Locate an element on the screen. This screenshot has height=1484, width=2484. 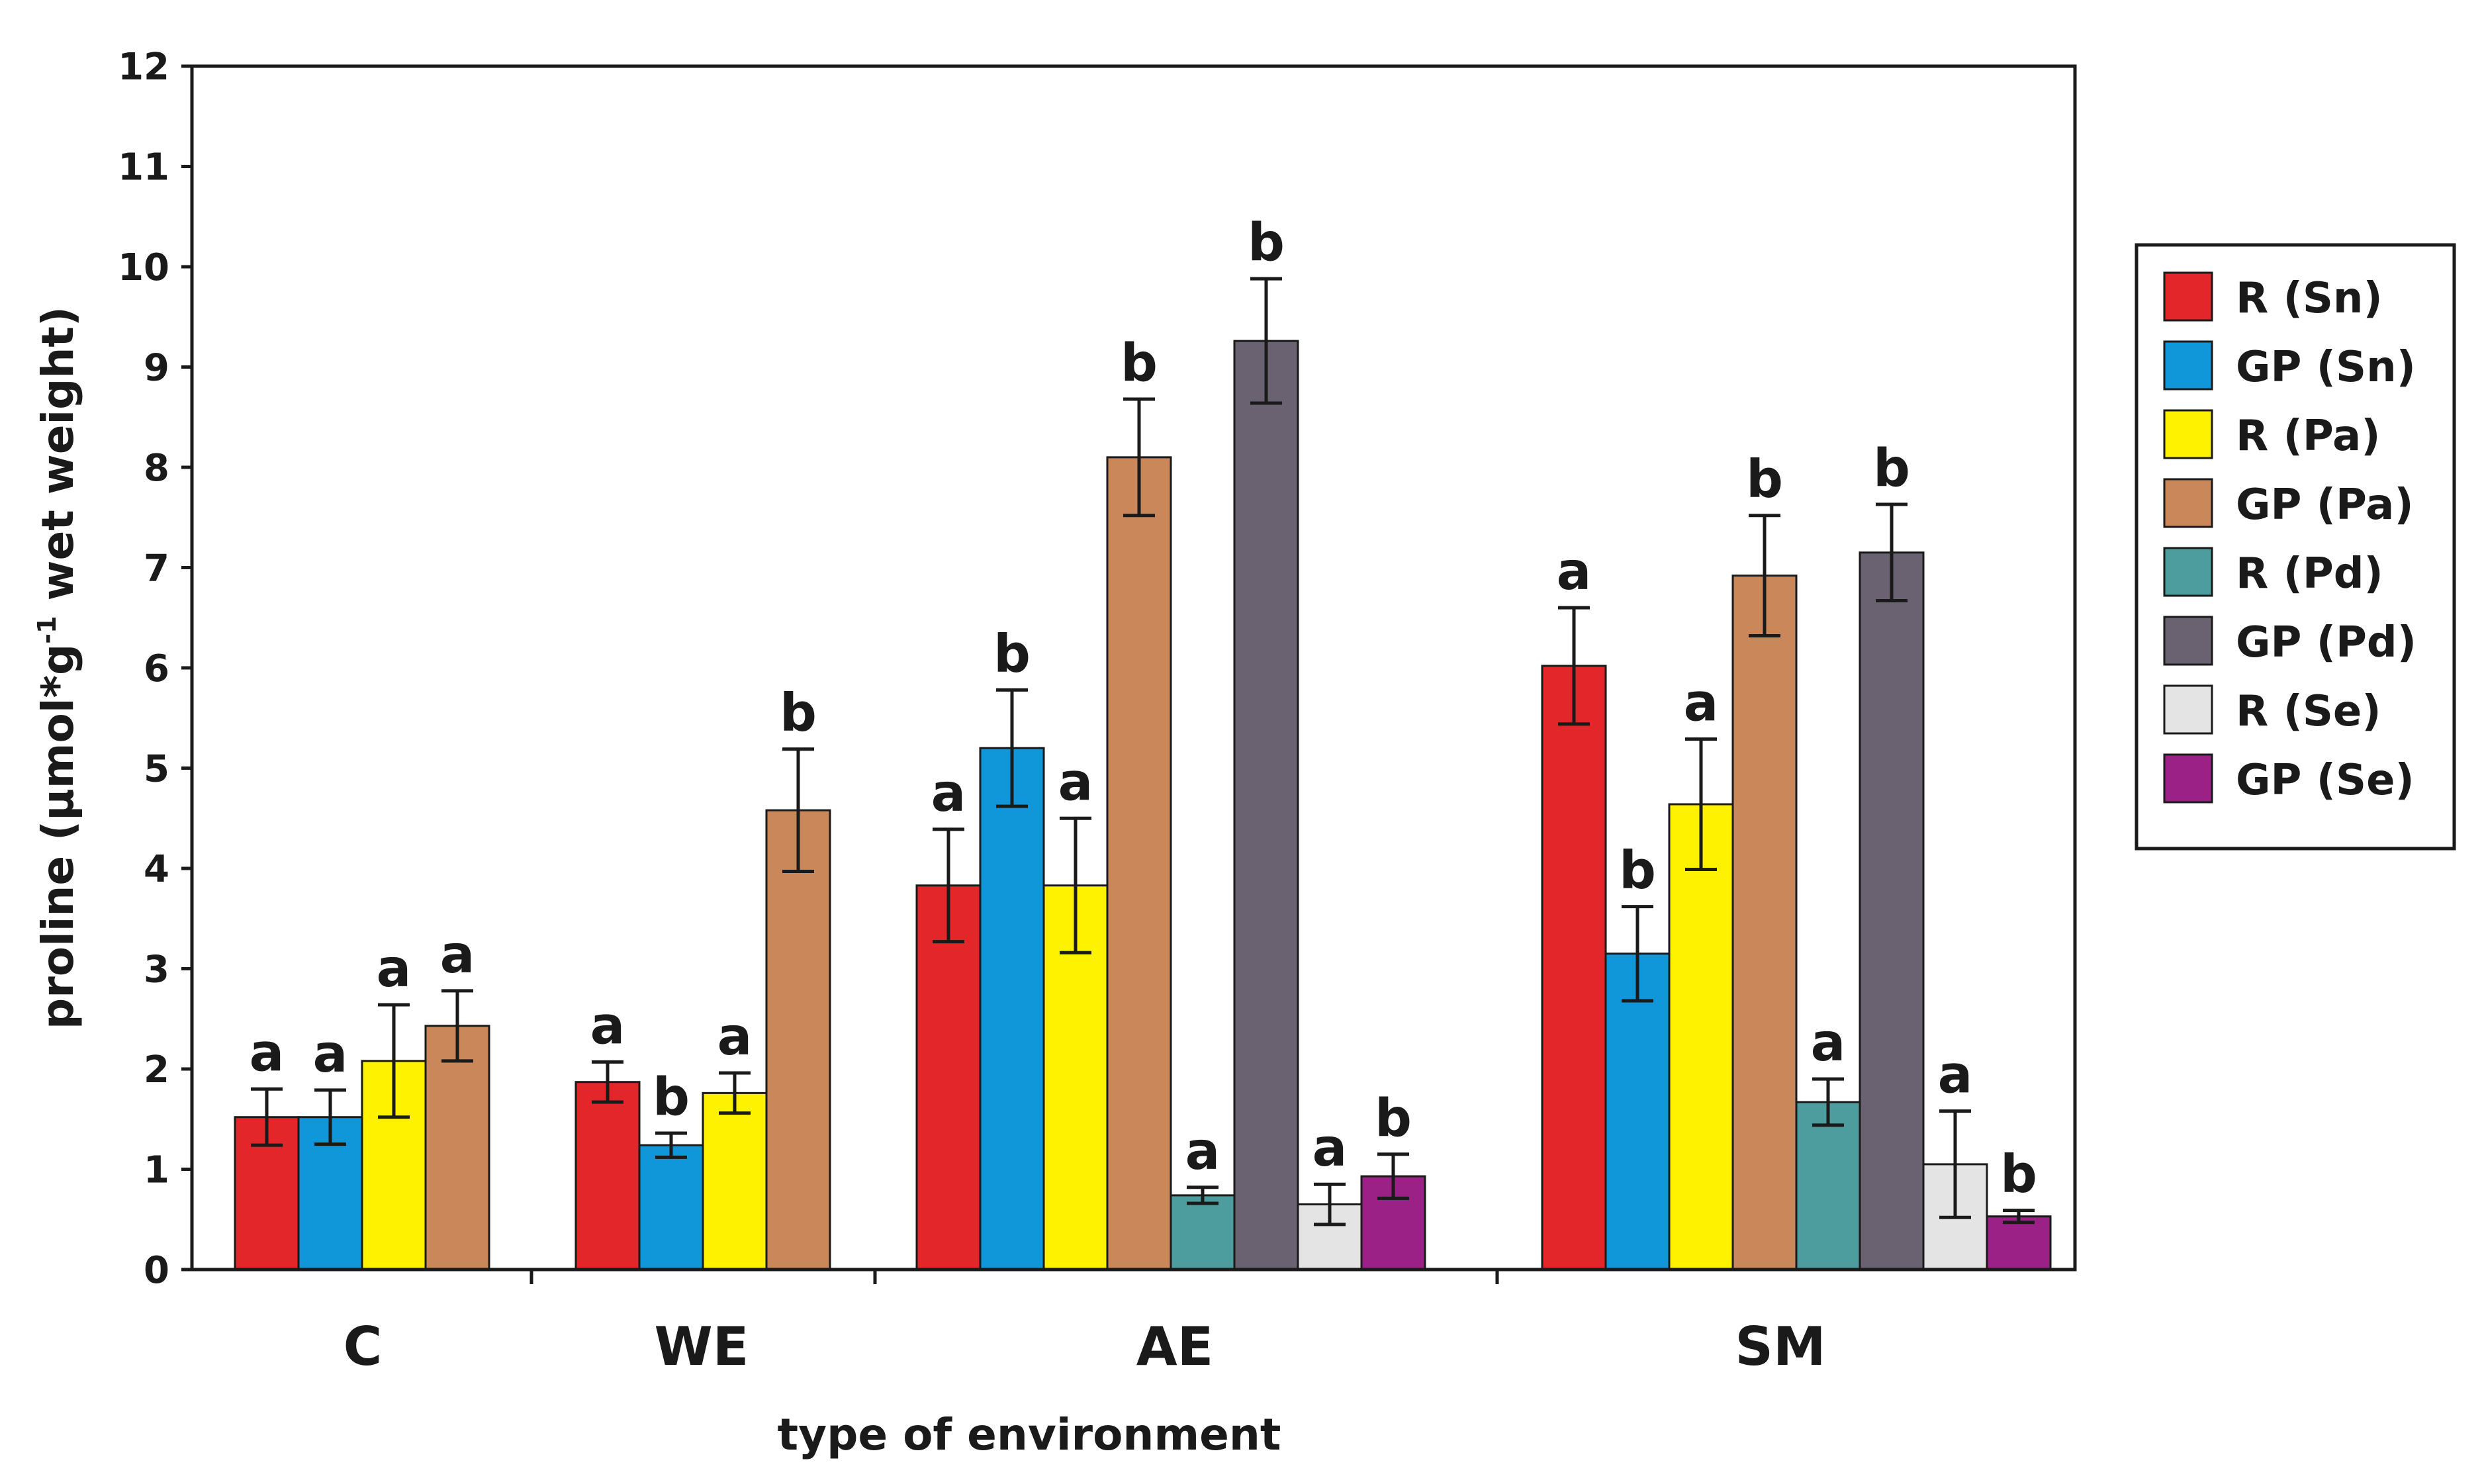
legend-label: R (Se) is located at coordinates (2308, 711).